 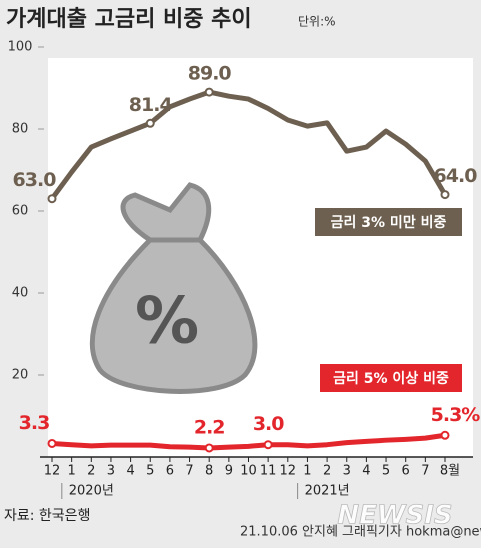 What do you see at coordinates (268, 424) in the screenshot?
I see `value-label: 3.0` at bounding box center [268, 424].